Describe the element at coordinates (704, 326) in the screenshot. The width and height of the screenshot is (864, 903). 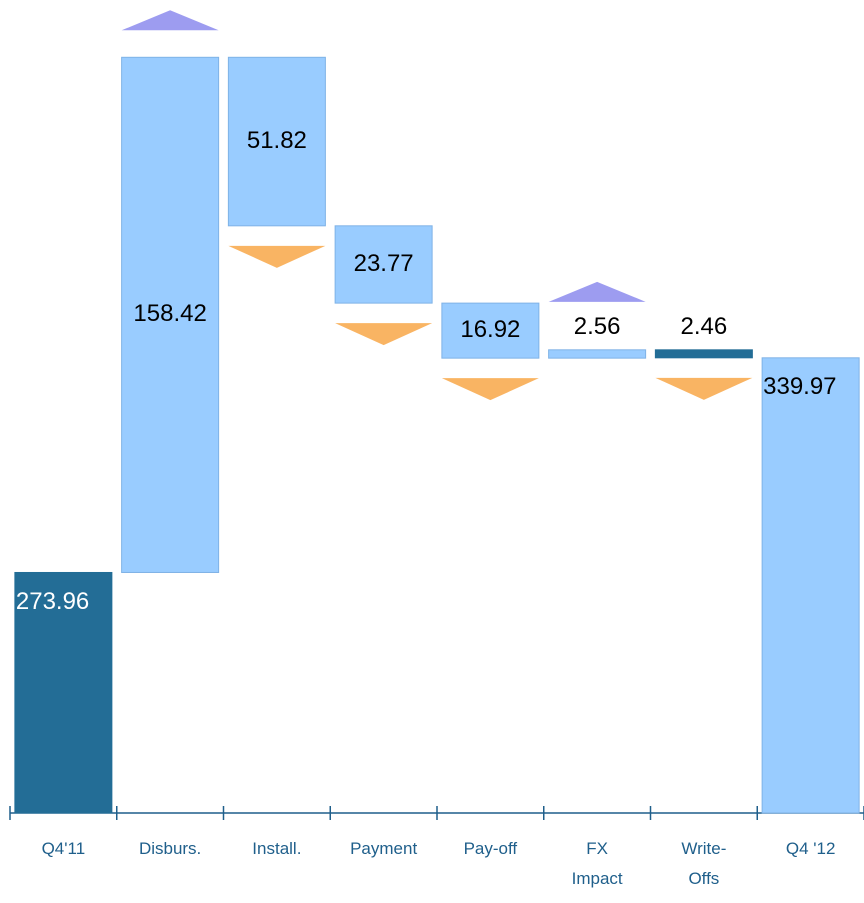
I see `value-label: 2.46` at that location.